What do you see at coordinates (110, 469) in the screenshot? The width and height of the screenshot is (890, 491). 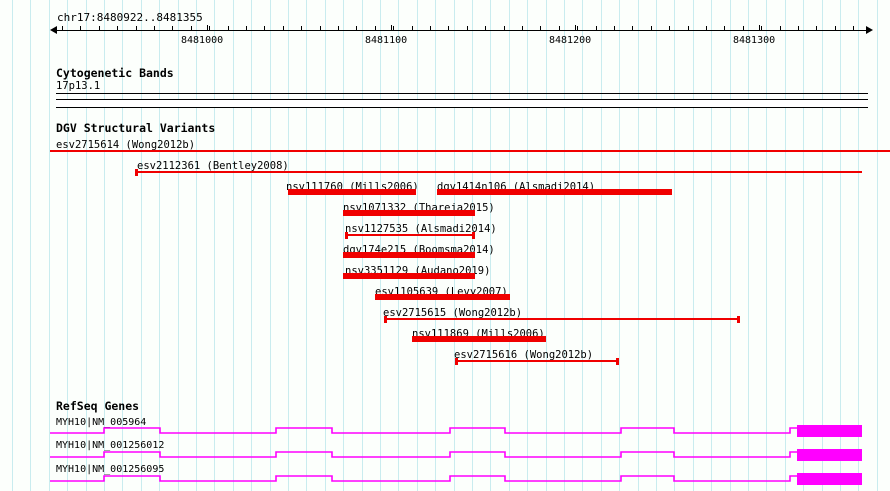 I see `transcript-label: MYH10|NM_001256095` at bounding box center [110, 469].